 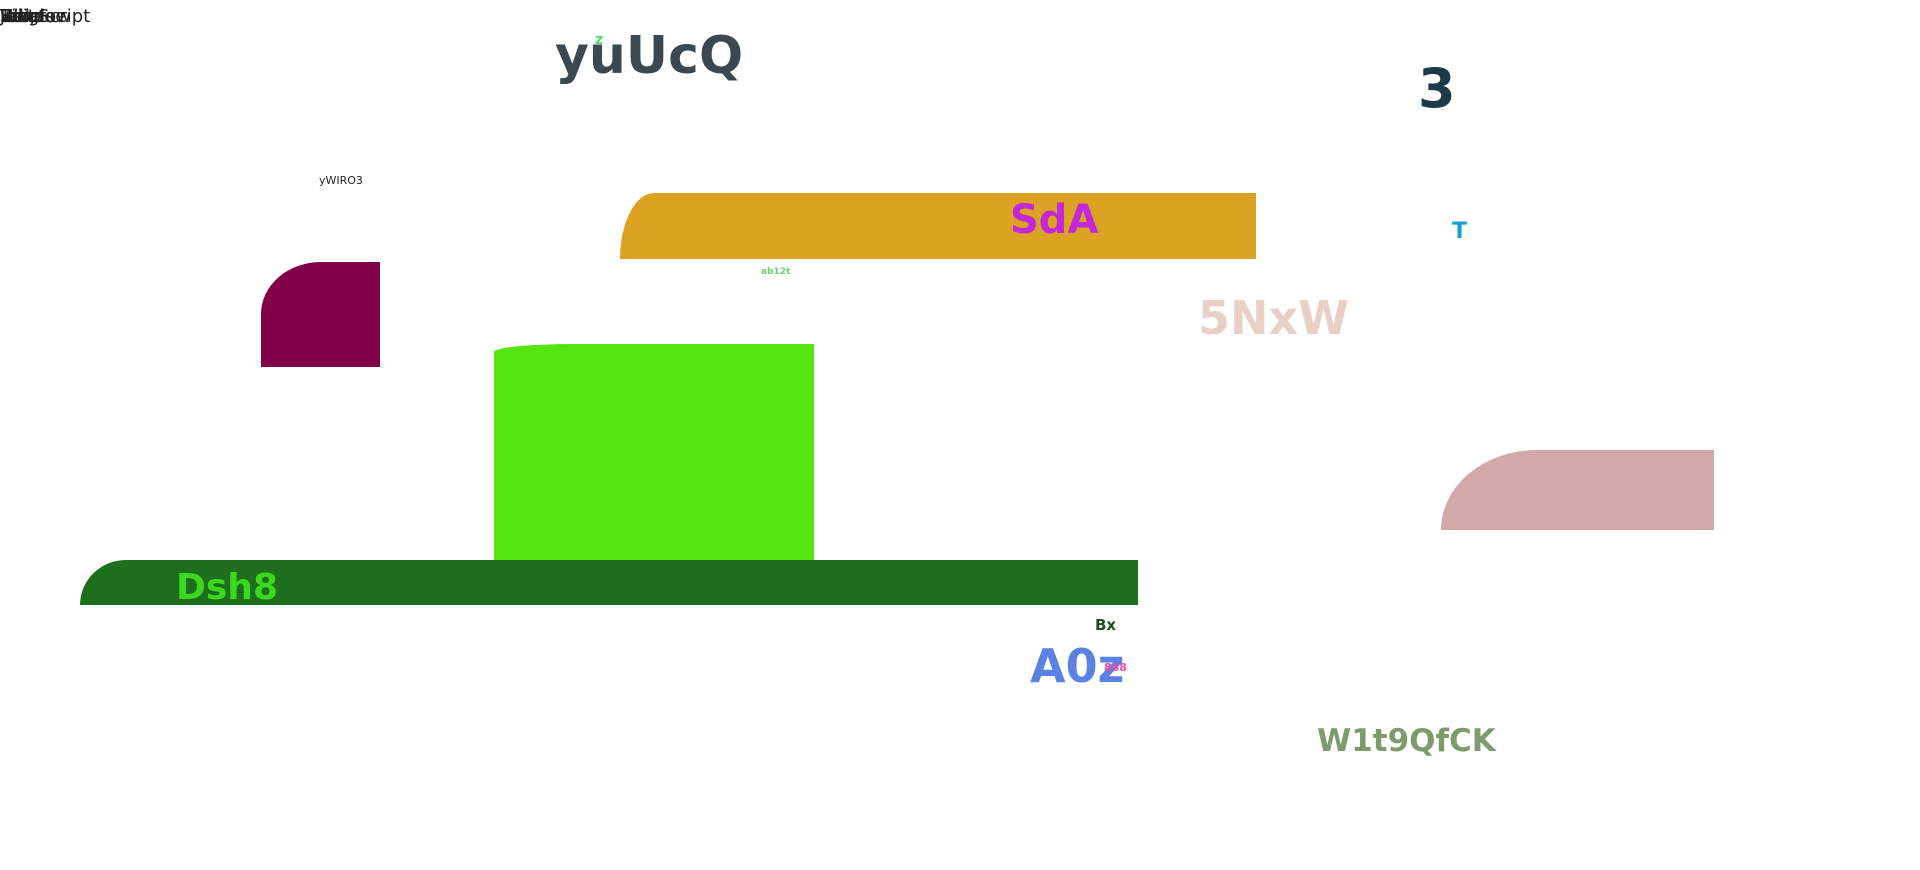 I want to click on label-z: z, so click(x=599, y=40).